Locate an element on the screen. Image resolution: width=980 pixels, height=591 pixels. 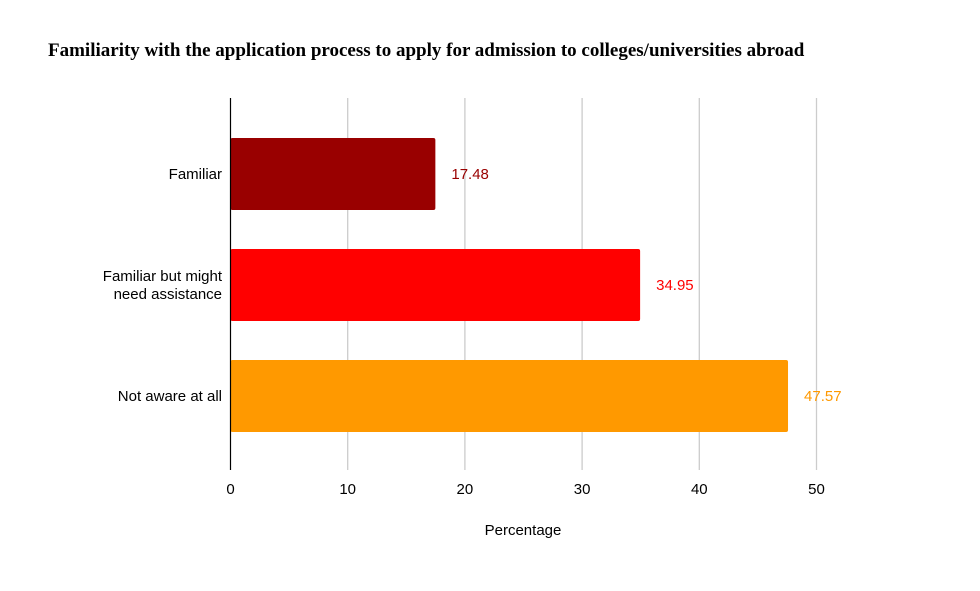
x-tick-label-20: 20 is located at coordinates (465, 489).